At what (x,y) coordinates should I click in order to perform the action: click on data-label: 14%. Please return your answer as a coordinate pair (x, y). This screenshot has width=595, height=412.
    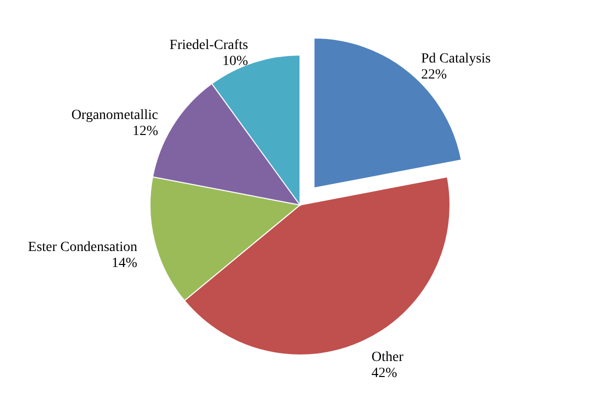
    Looking at the image, I should click on (125, 263).